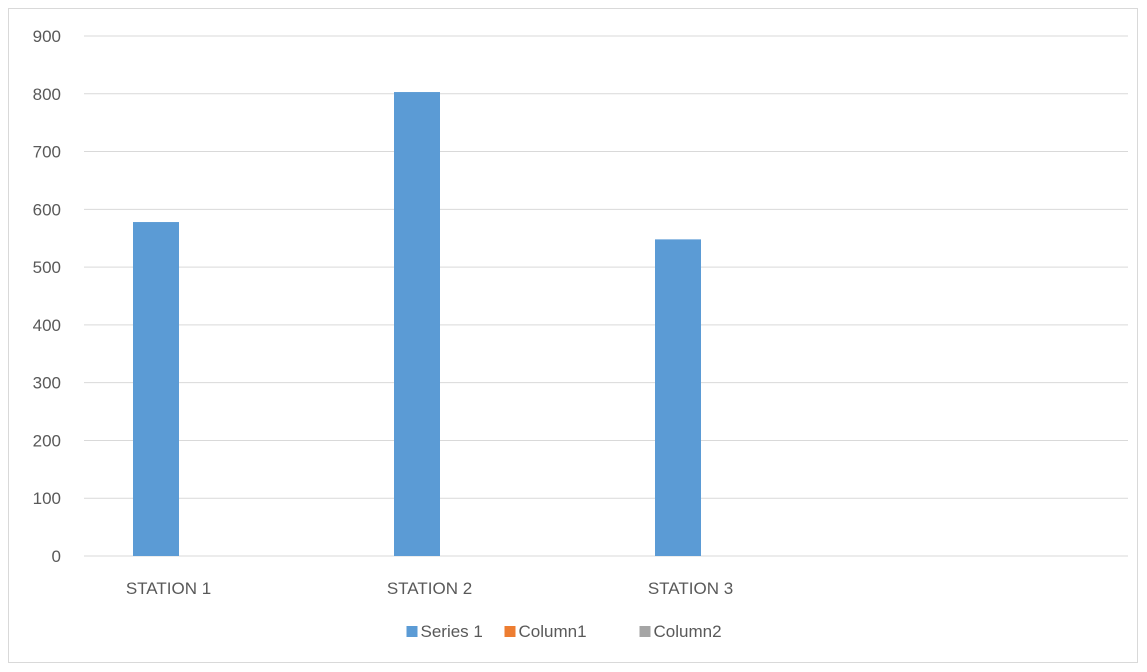  I want to click on y-tick-label: 0, so click(56, 556).